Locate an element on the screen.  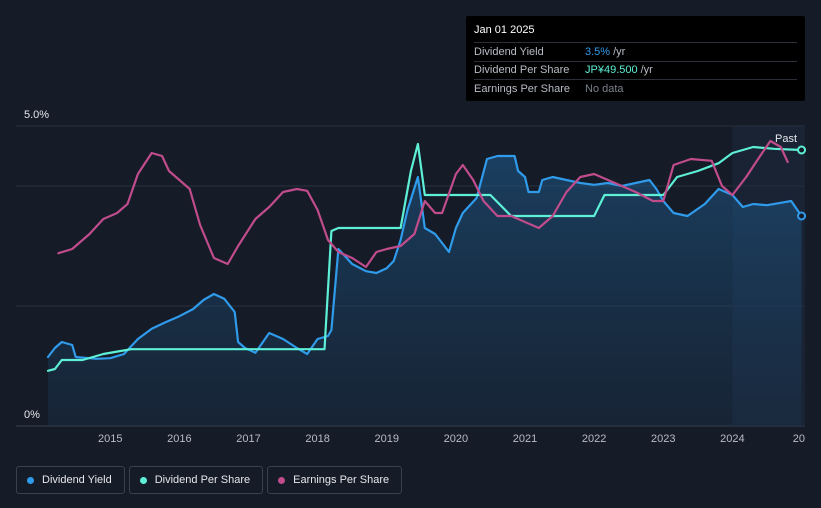
past-label: Past is located at coordinates (786, 139).